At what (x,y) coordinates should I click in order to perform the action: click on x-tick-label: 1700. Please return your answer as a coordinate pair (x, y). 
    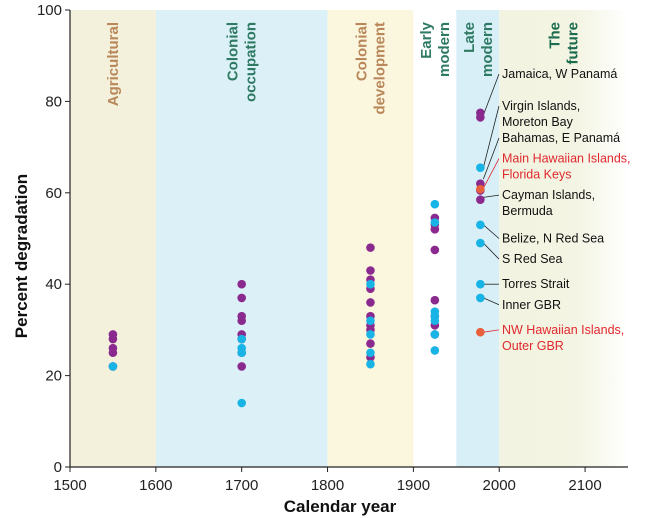
    Looking at the image, I should click on (241, 485).